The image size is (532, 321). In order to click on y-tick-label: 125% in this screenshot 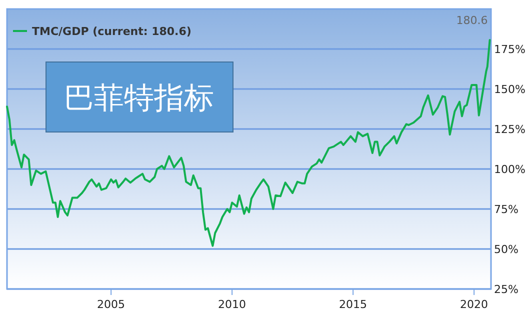, I will do `click(510, 129)`.